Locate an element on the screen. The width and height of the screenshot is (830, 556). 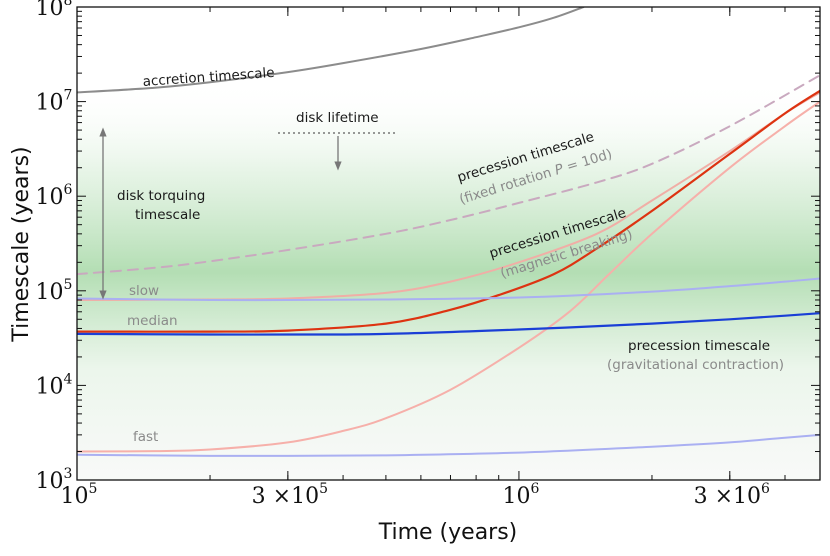
y-tick-label: 107 is located at coordinates (54, 102).